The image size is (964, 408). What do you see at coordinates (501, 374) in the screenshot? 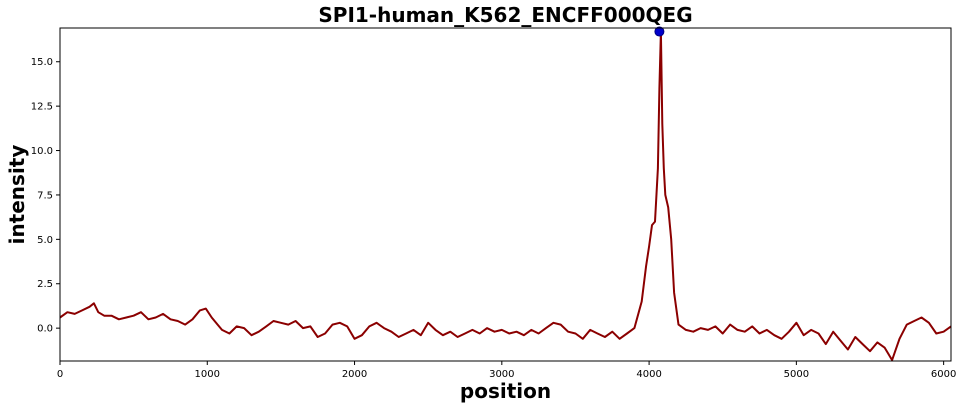
I see `x-tick-label: 3000` at bounding box center [501, 374].